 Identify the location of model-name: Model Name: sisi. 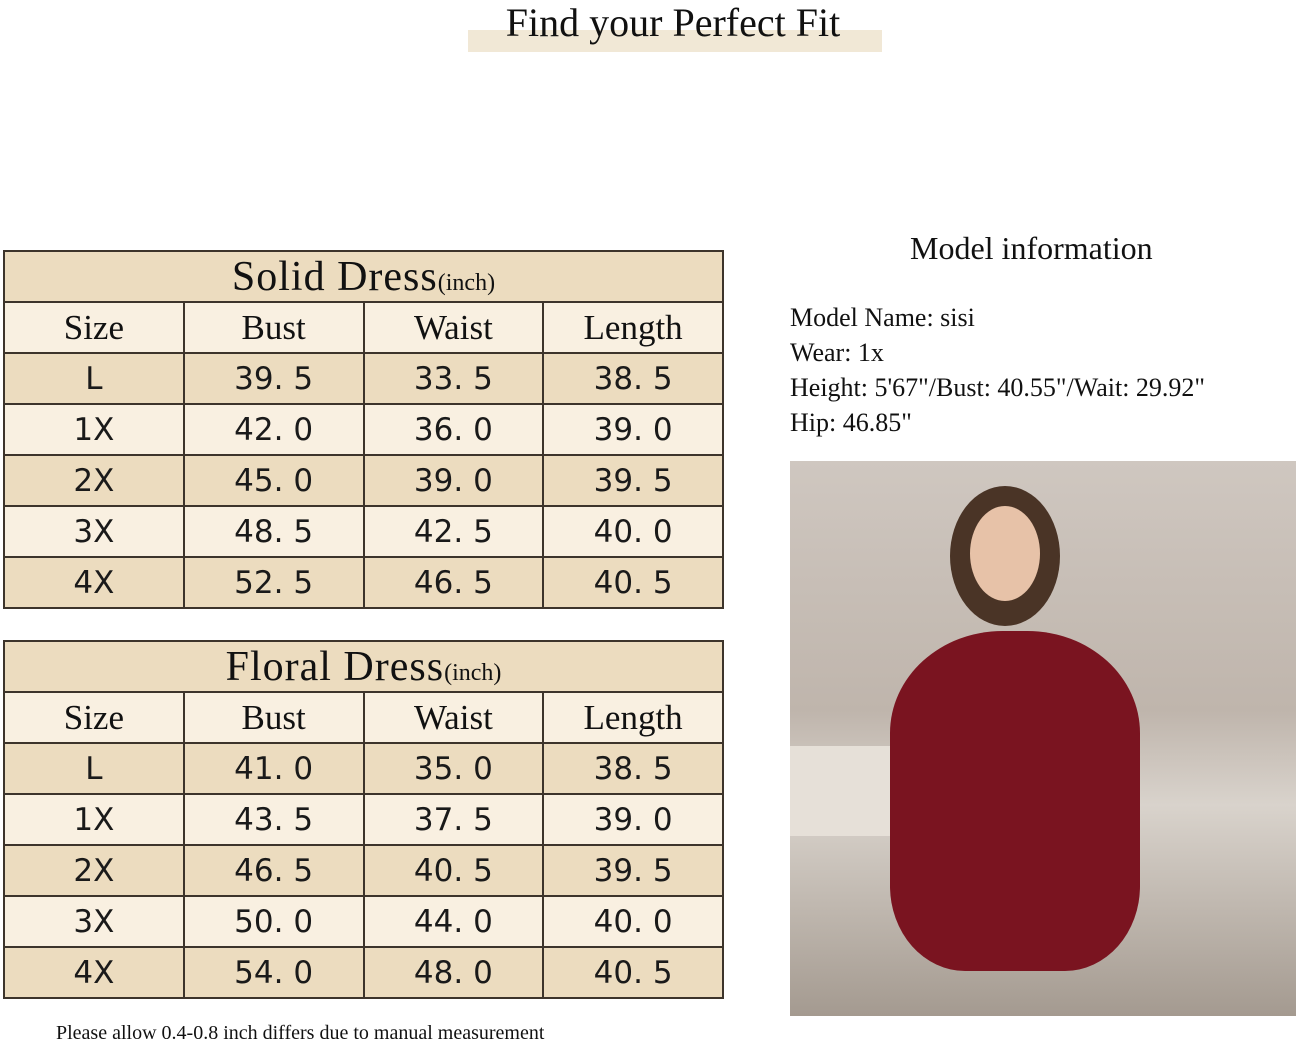
(882, 317).